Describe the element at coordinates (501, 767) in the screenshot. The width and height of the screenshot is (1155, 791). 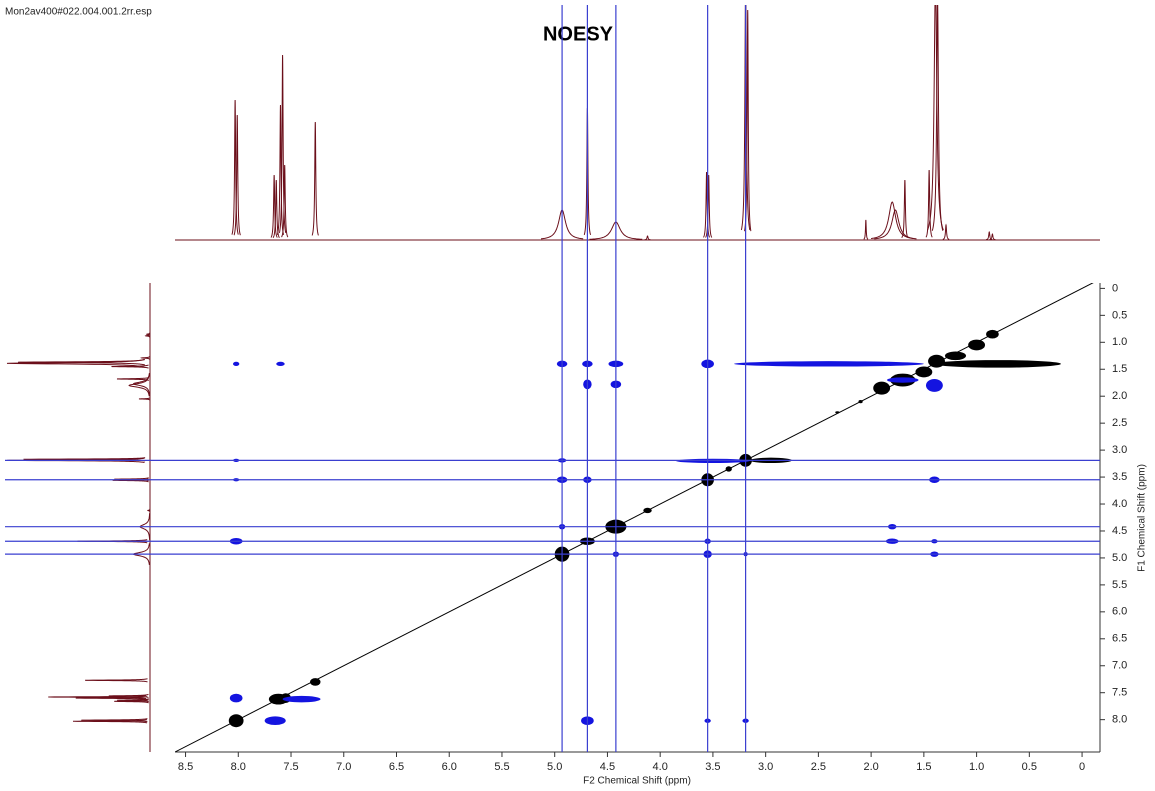
I see `x-tick-label: 5.5` at that location.